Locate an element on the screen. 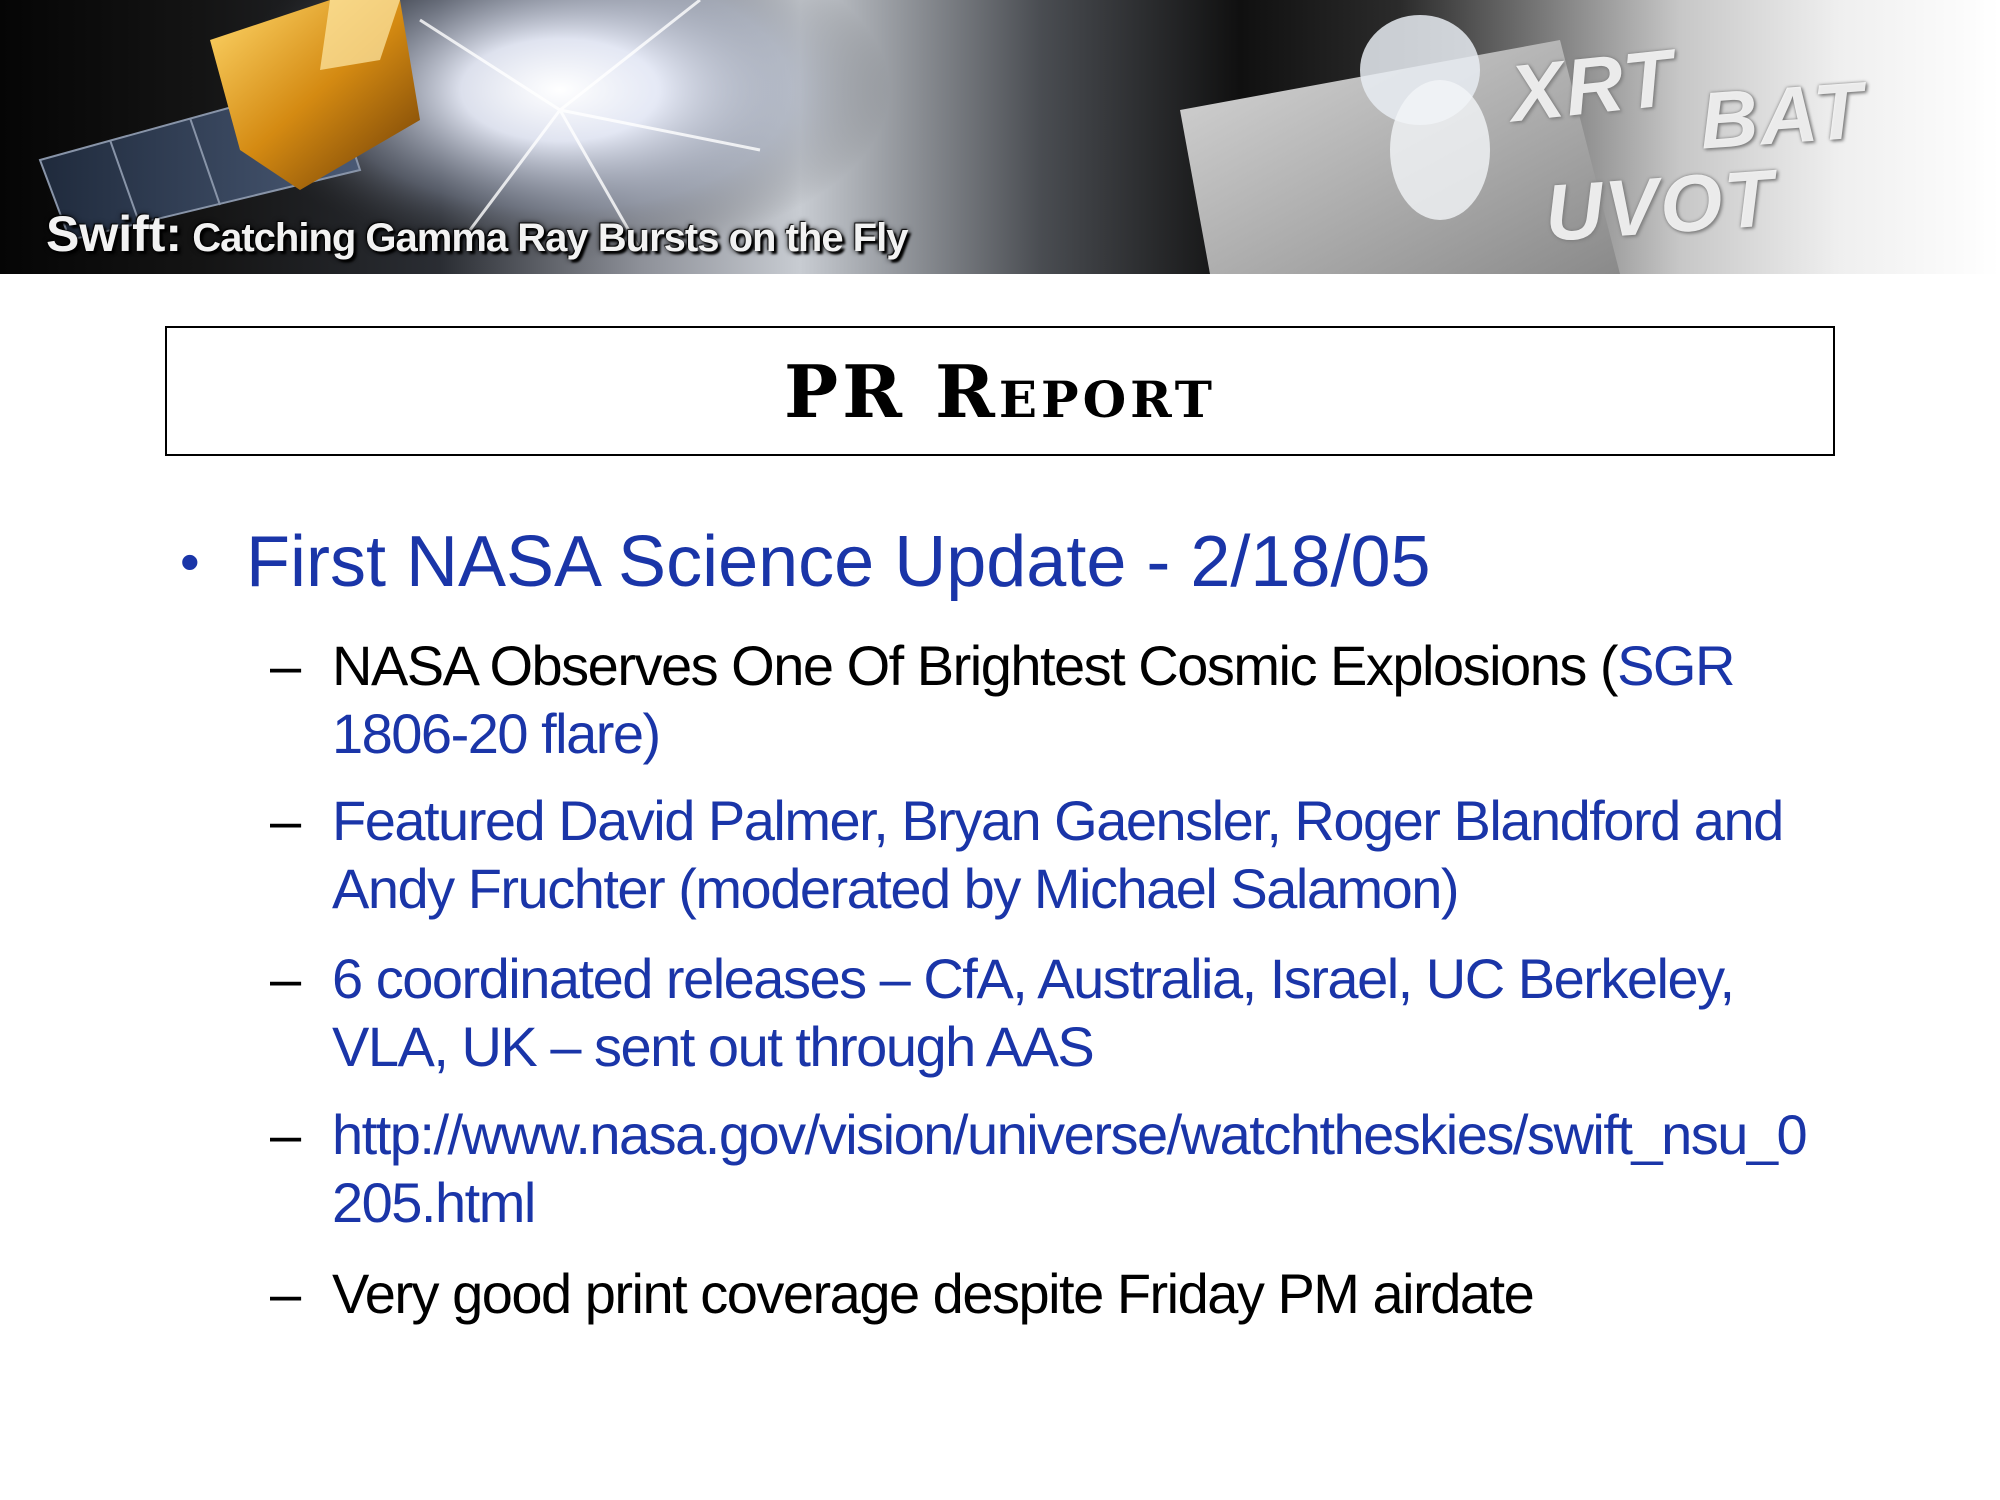 The height and width of the screenshot is (1500, 2000). banner-title-rest: Catching Gamma Ray Bursts on the Fly is located at coordinates (545, 238).